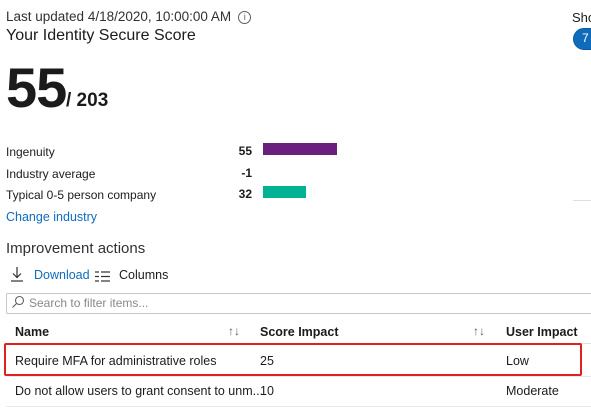 This screenshot has width=591, height=412. What do you see at coordinates (52, 217) in the screenshot?
I see `change-industry-link: Change industry` at bounding box center [52, 217].